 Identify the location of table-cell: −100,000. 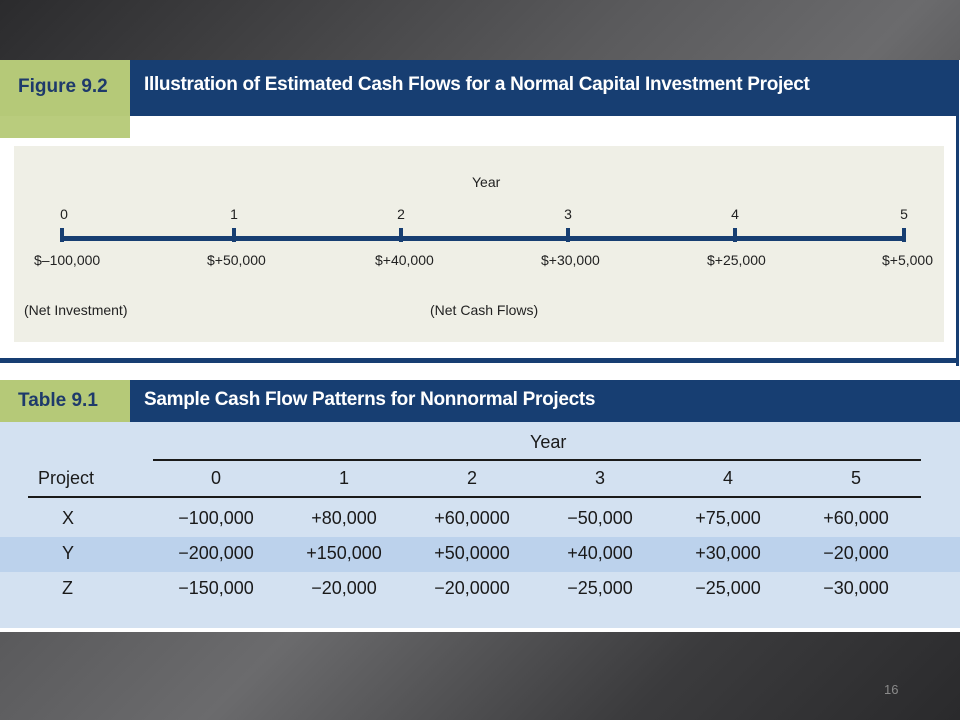
(216, 518).